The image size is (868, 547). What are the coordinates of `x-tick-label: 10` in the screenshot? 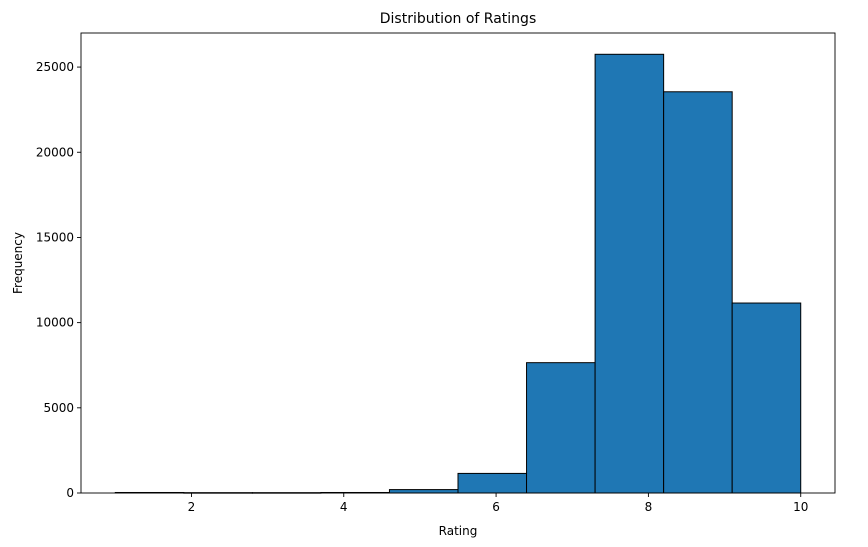 It's located at (800, 507).